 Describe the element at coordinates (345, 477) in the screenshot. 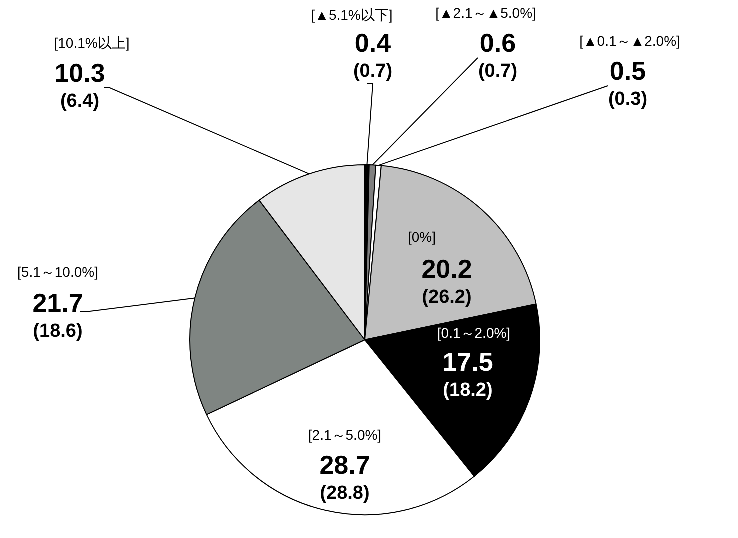

I see `data-label: 28.7 (28.8)` at that location.